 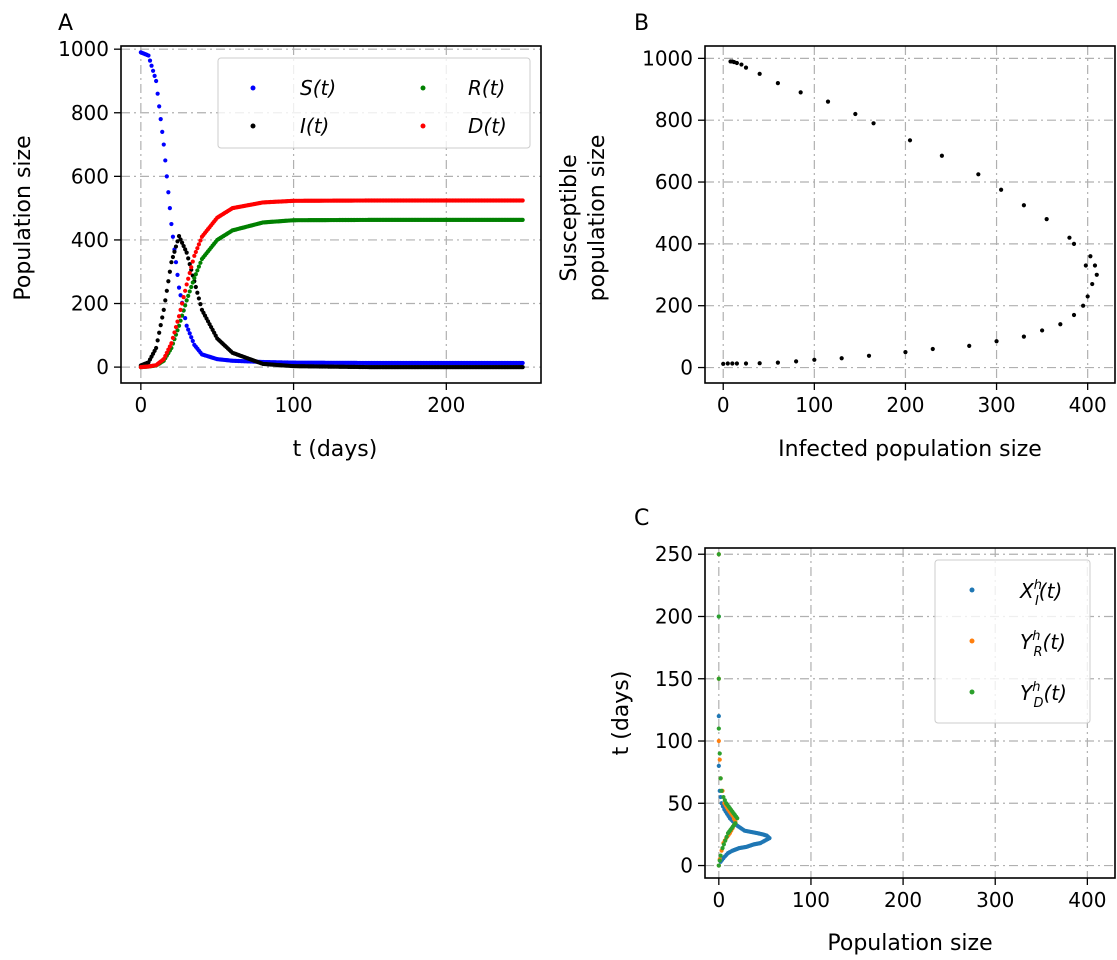 What do you see at coordinates (486, 88) in the screenshot?
I see `legend-label-r: R(t)` at bounding box center [486, 88].